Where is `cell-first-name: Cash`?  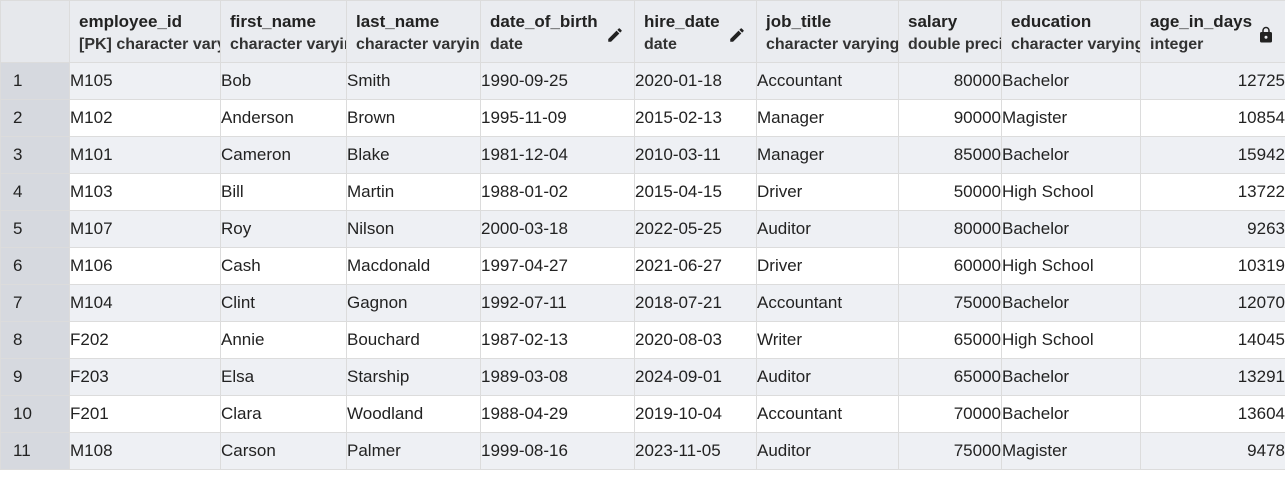 cell-first-name: Cash is located at coordinates (283, 266).